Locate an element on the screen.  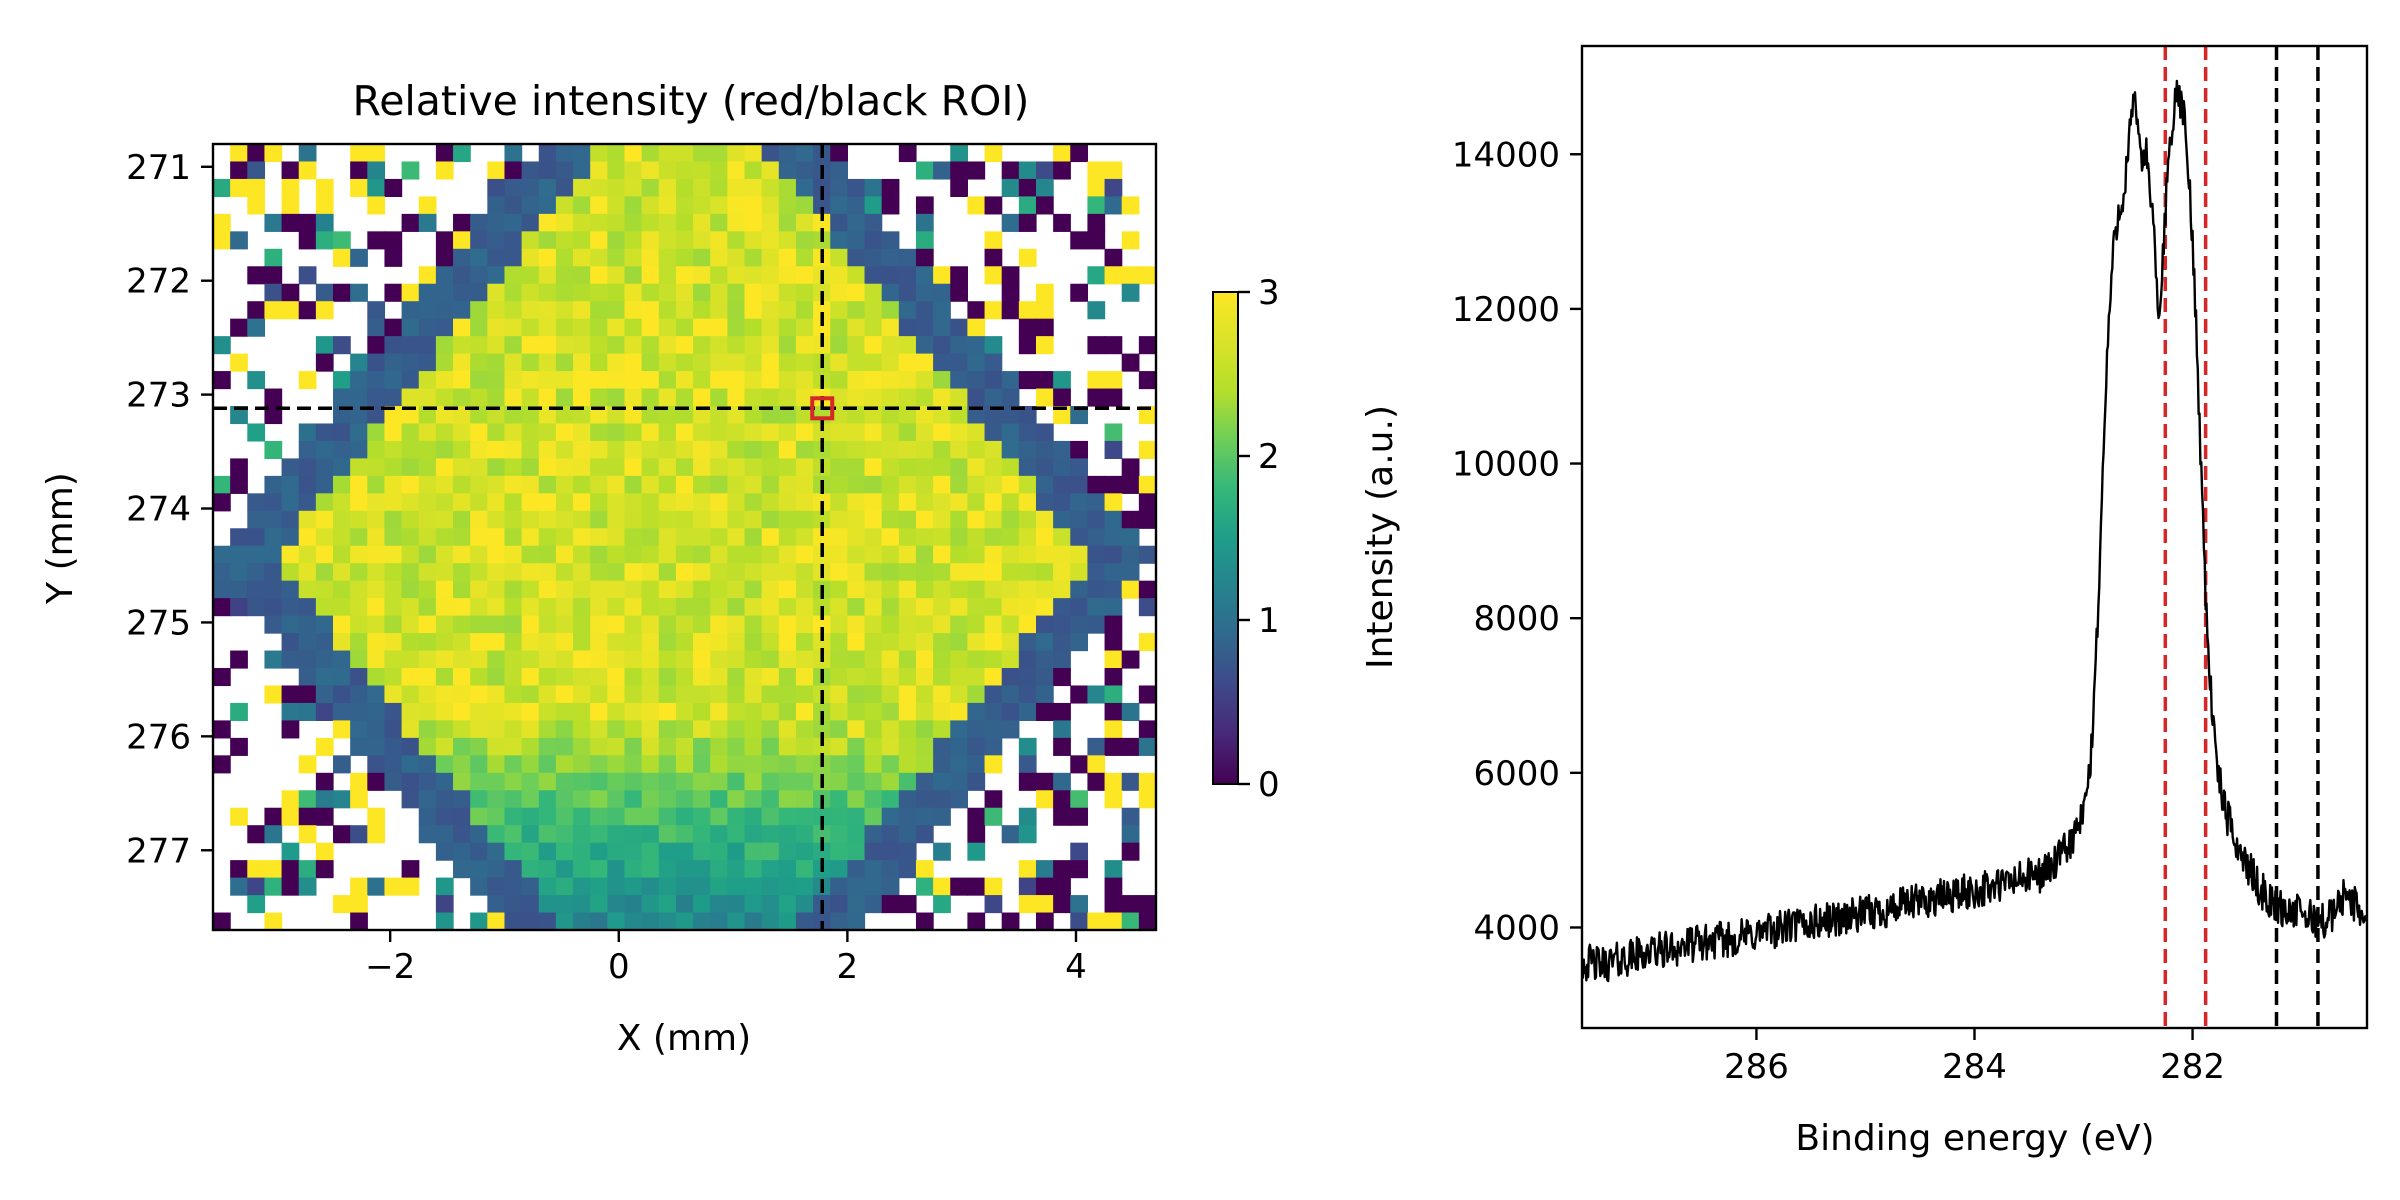
heatmap-title: Relative intensity (red/black ROI) is located at coordinates (691, 101).